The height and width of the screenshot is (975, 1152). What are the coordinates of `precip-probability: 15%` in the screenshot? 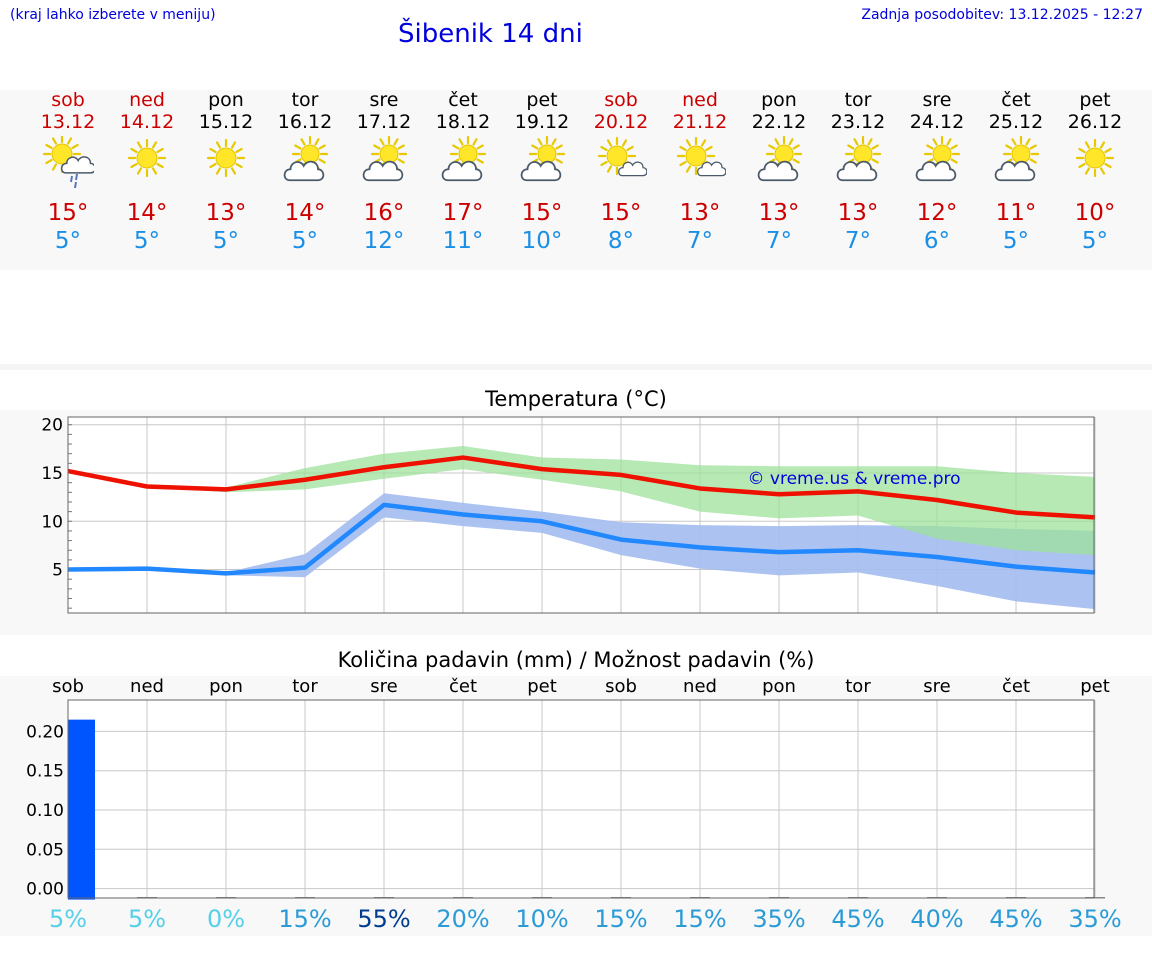 It's located at (304, 919).